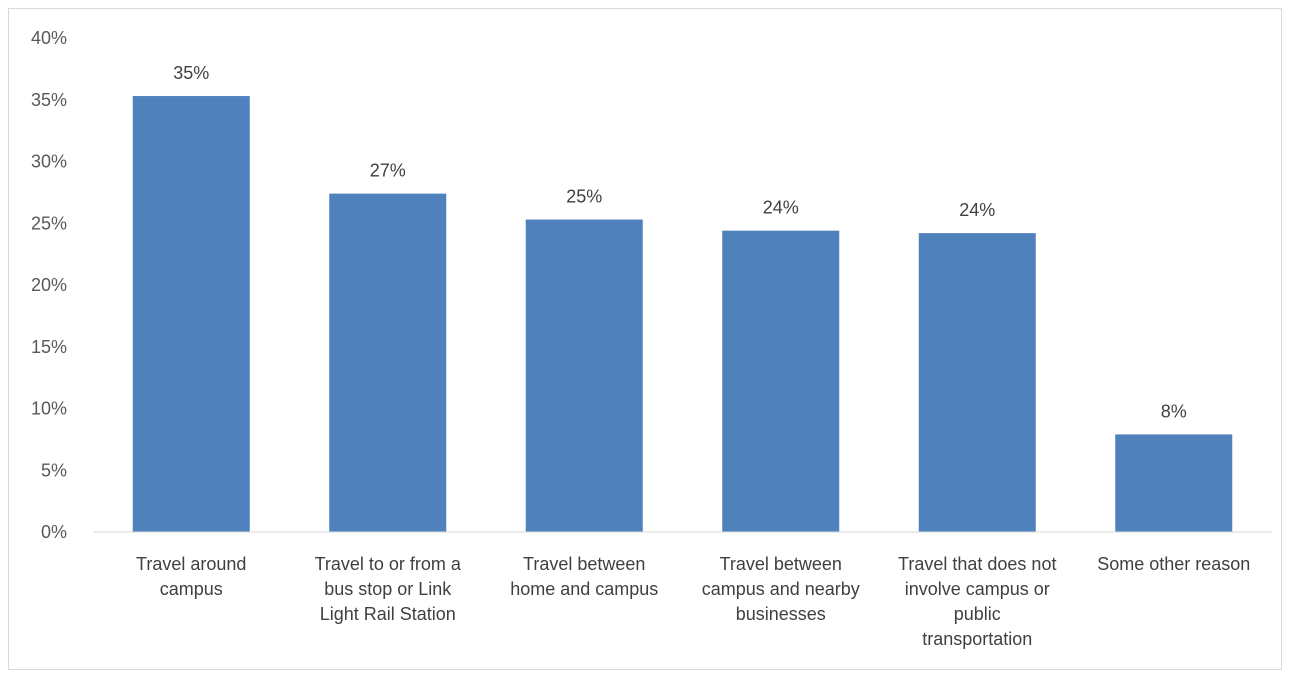  What do you see at coordinates (977, 564) in the screenshot?
I see `category-label-line: Travel that does not` at bounding box center [977, 564].